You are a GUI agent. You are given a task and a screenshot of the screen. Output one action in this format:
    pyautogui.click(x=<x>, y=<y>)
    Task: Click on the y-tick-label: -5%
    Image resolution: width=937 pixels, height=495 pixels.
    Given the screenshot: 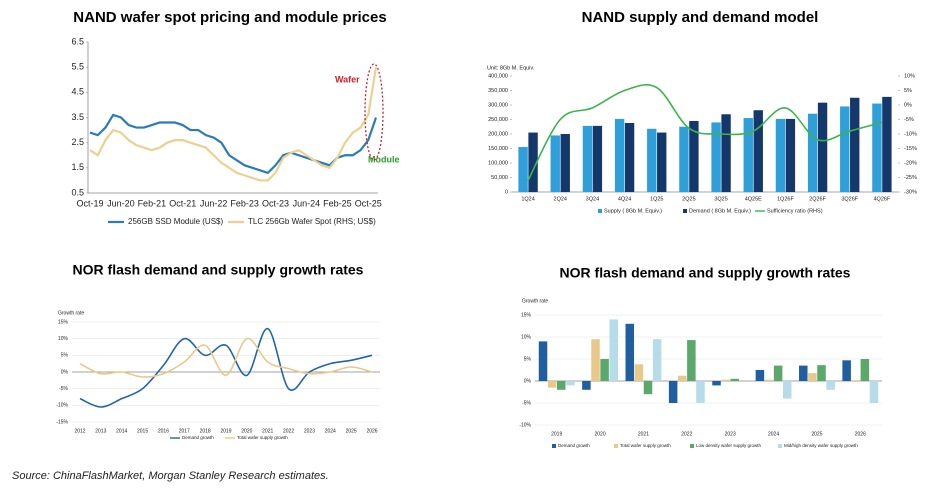 What is the action you would take?
    pyautogui.click(x=526, y=403)
    